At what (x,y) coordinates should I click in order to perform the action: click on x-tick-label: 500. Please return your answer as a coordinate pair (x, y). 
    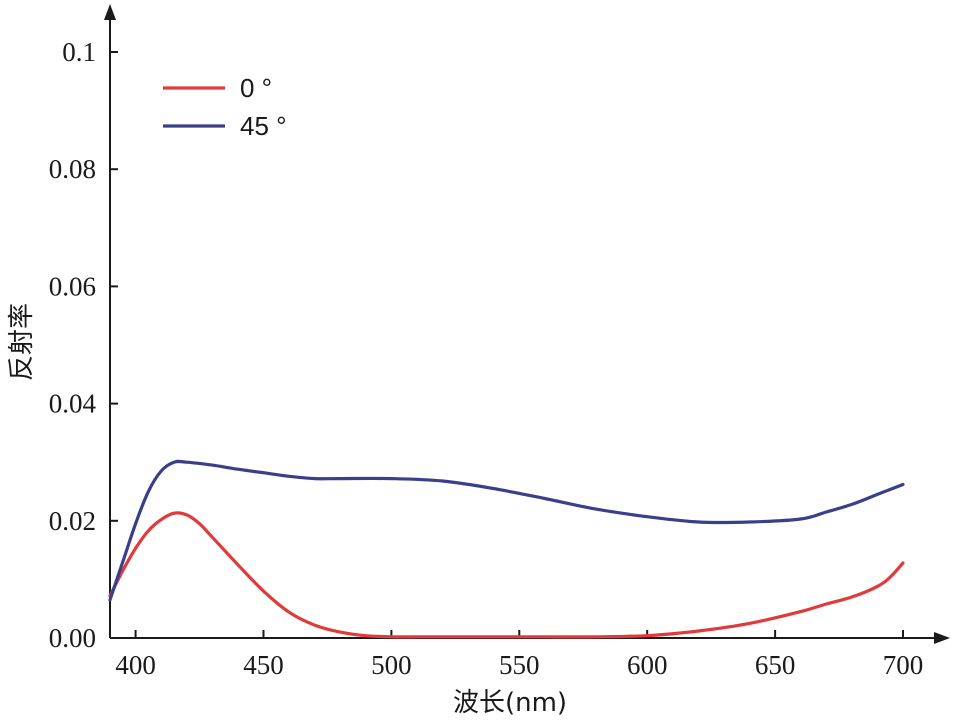
    Looking at the image, I should click on (391, 665).